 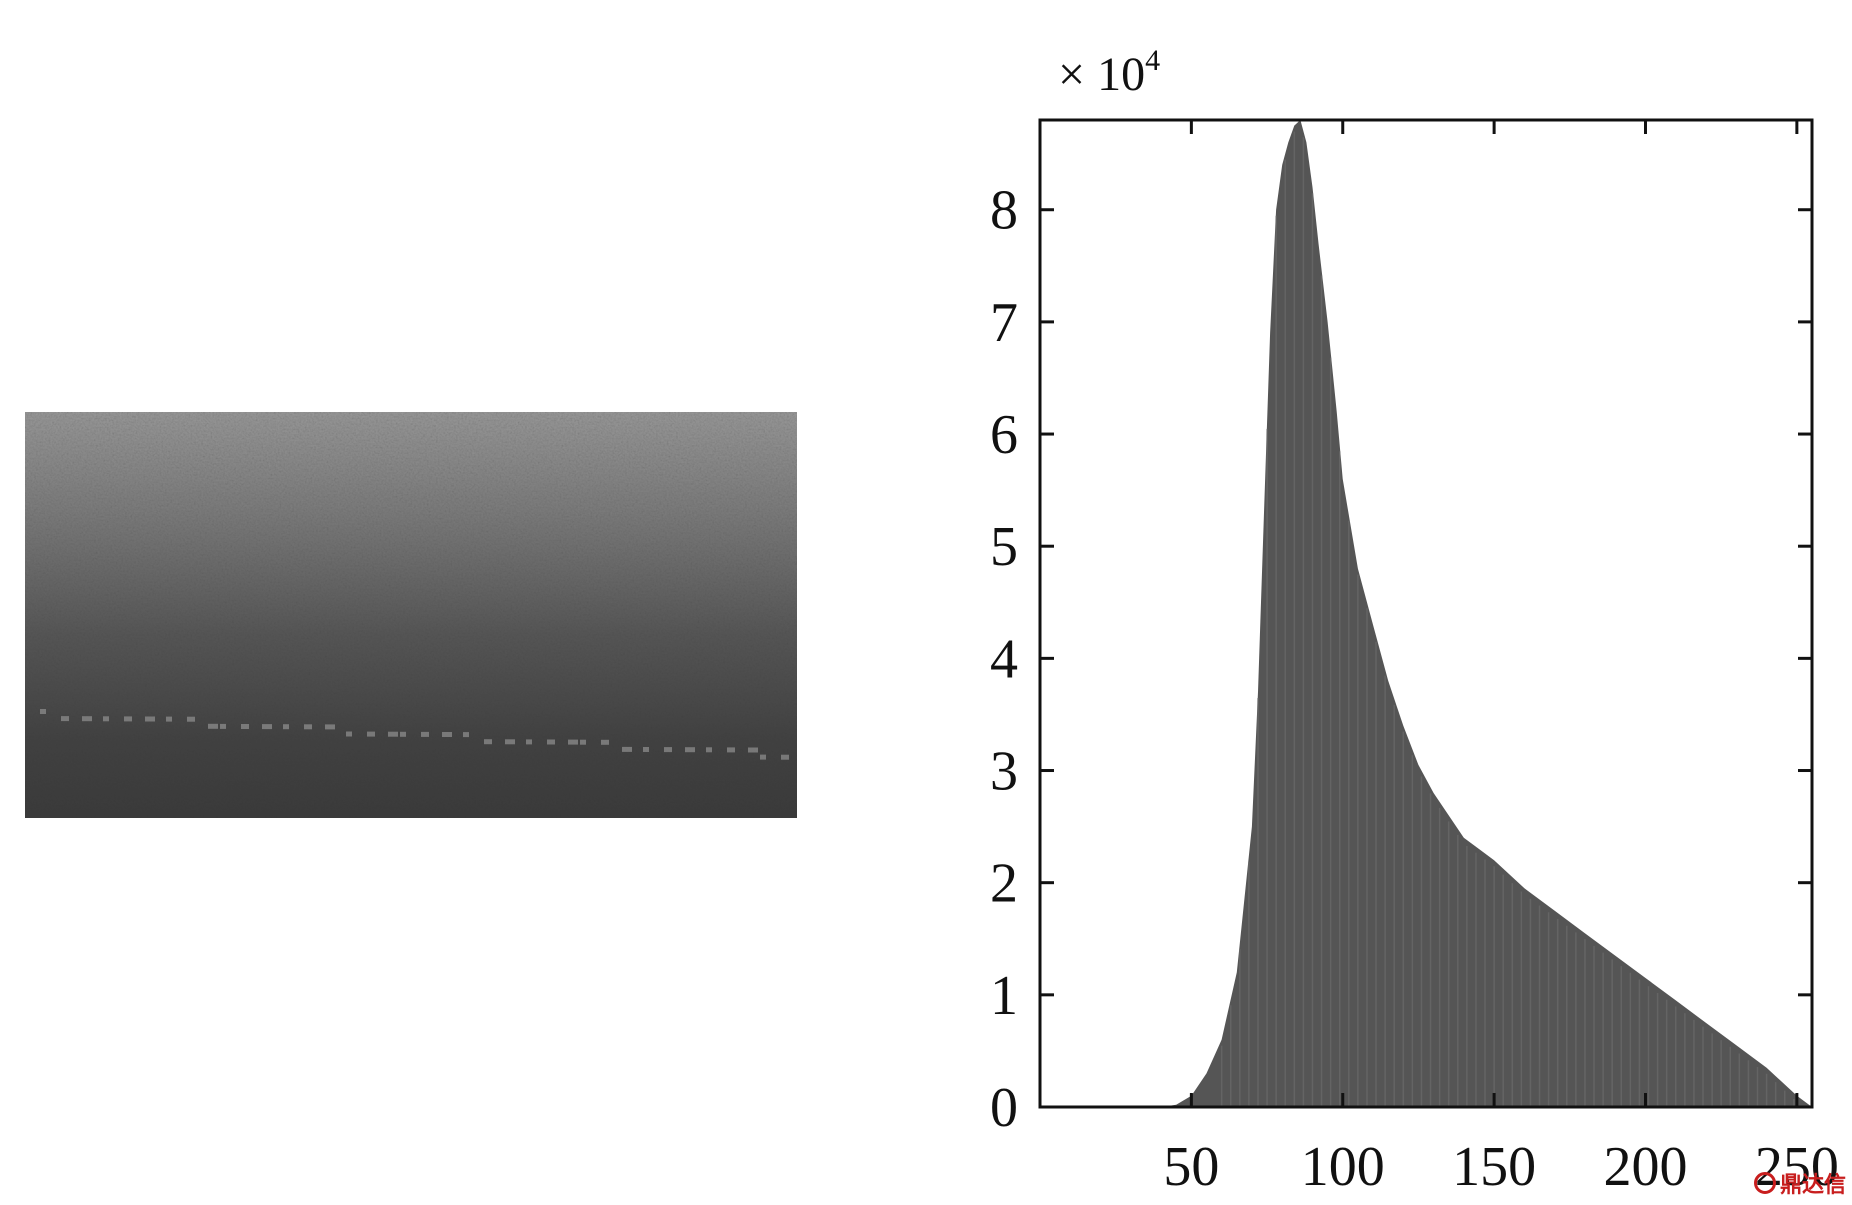 What do you see at coordinates (1004, 659) in the screenshot?
I see `y-tick-label: 4` at bounding box center [1004, 659].